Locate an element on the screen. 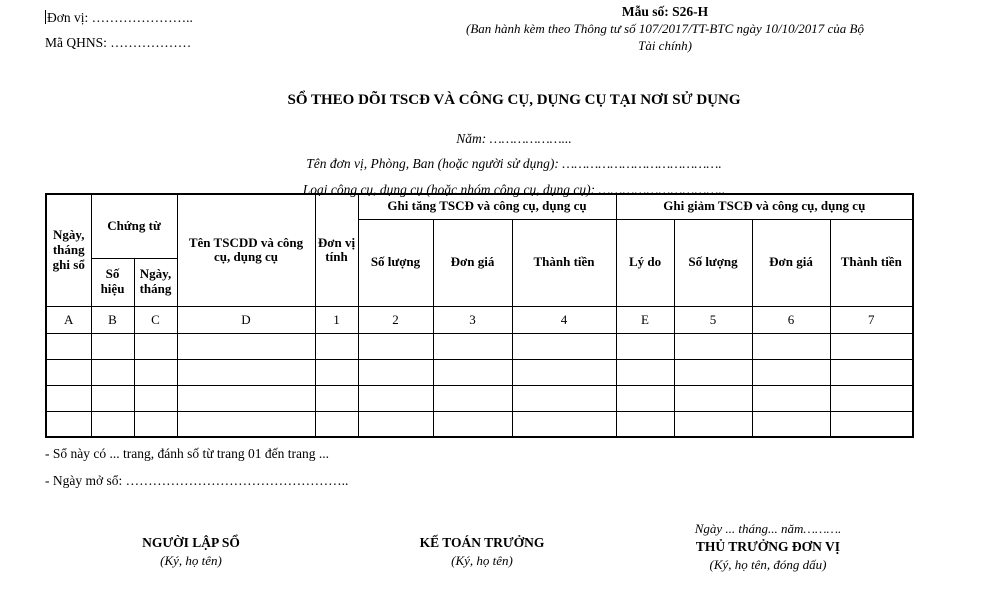 This screenshot has width=996, height=591. signature-subtitle: (Ký, họ tên) is located at coordinates (191, 560).